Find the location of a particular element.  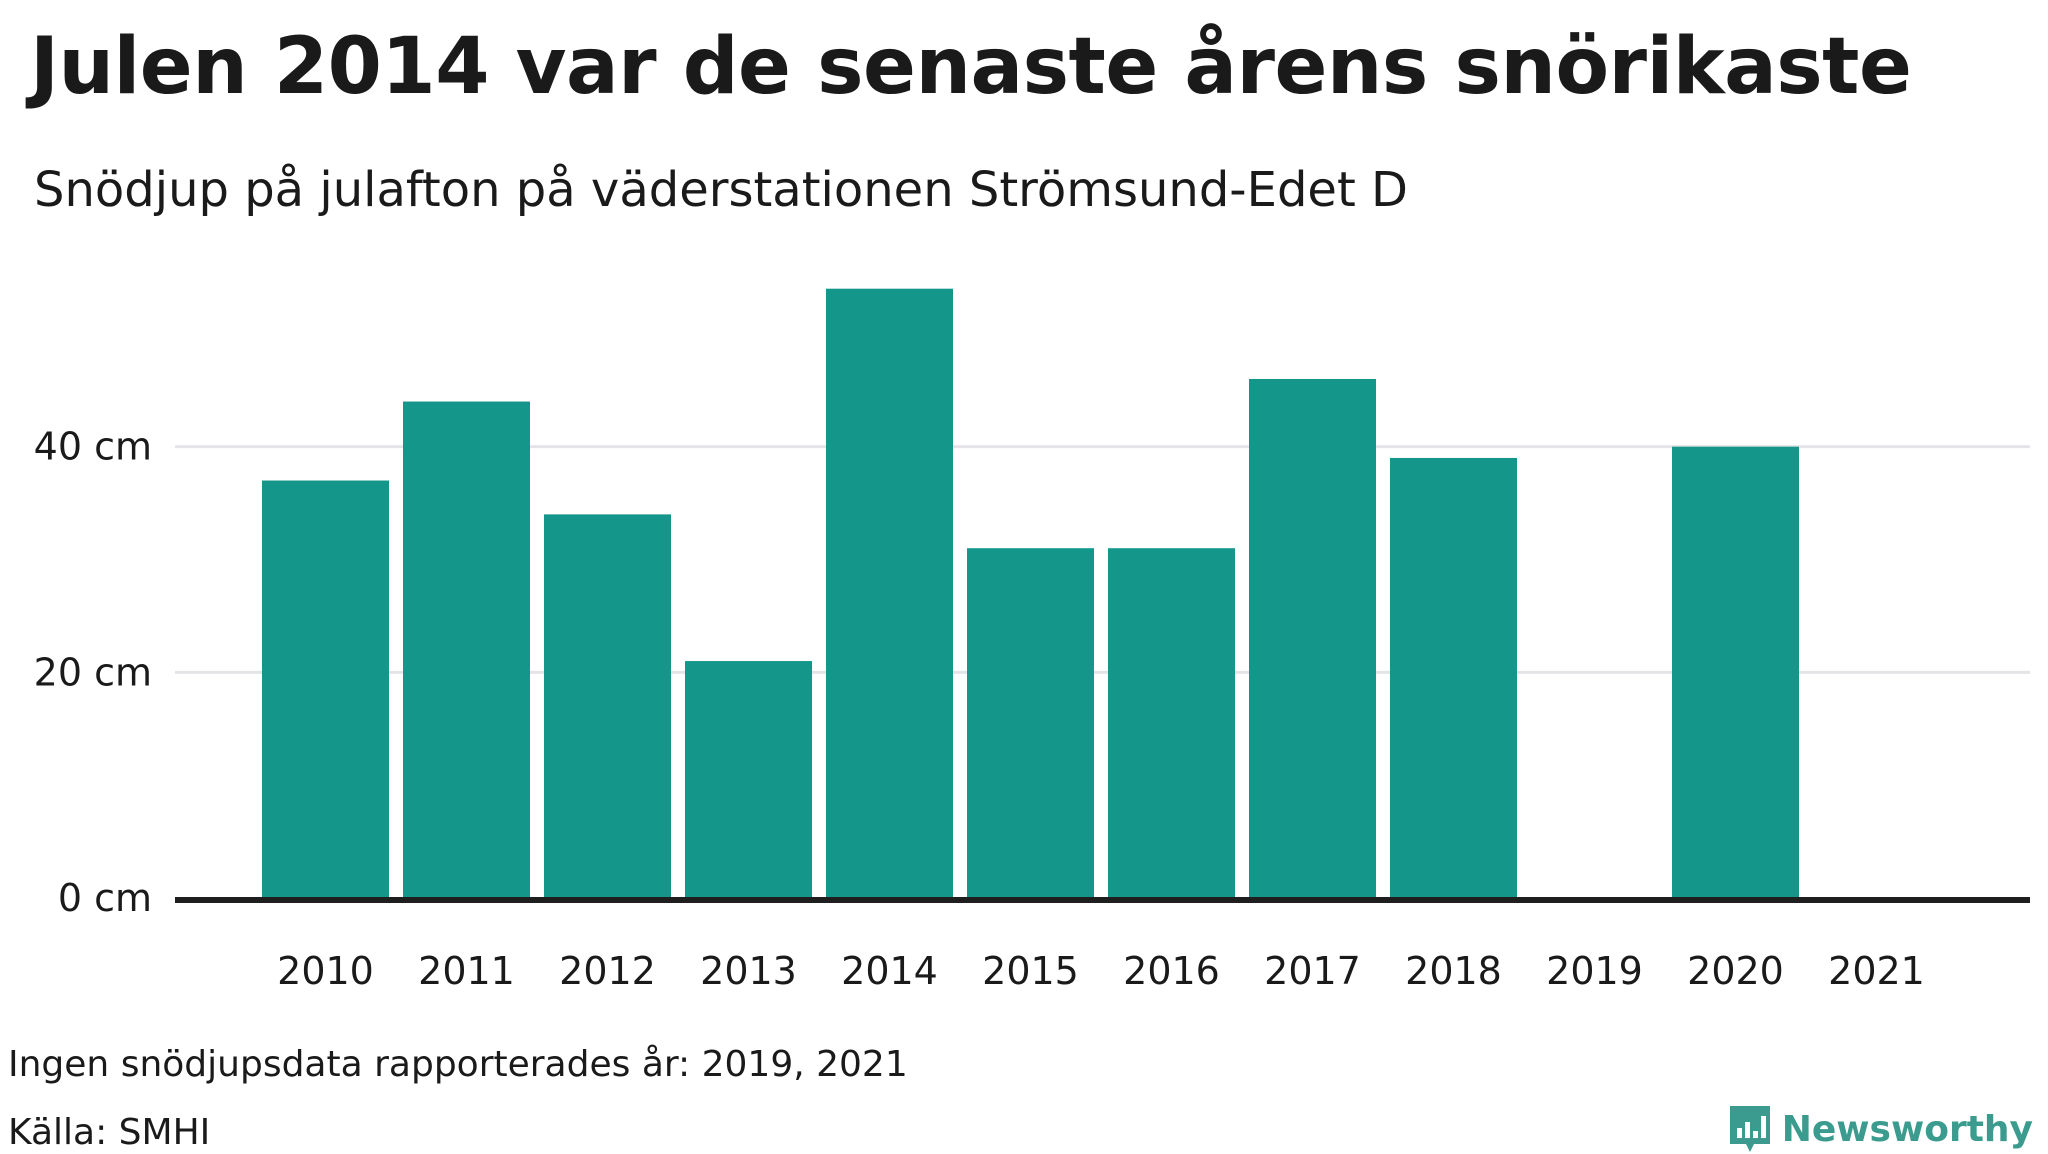

newsworthy-logo-icon is located at coordinates (1749, 1129).